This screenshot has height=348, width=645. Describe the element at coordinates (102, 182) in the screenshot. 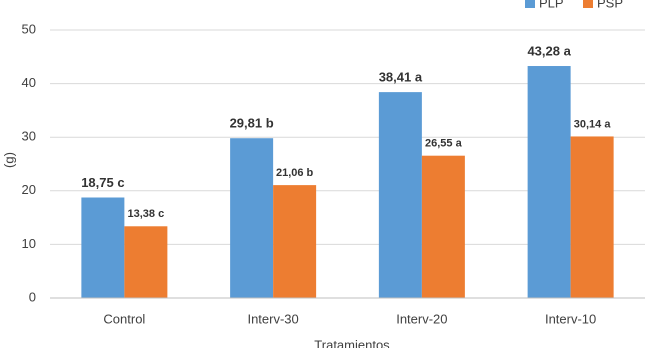

I see `value-label: 18,75 c` at that location.